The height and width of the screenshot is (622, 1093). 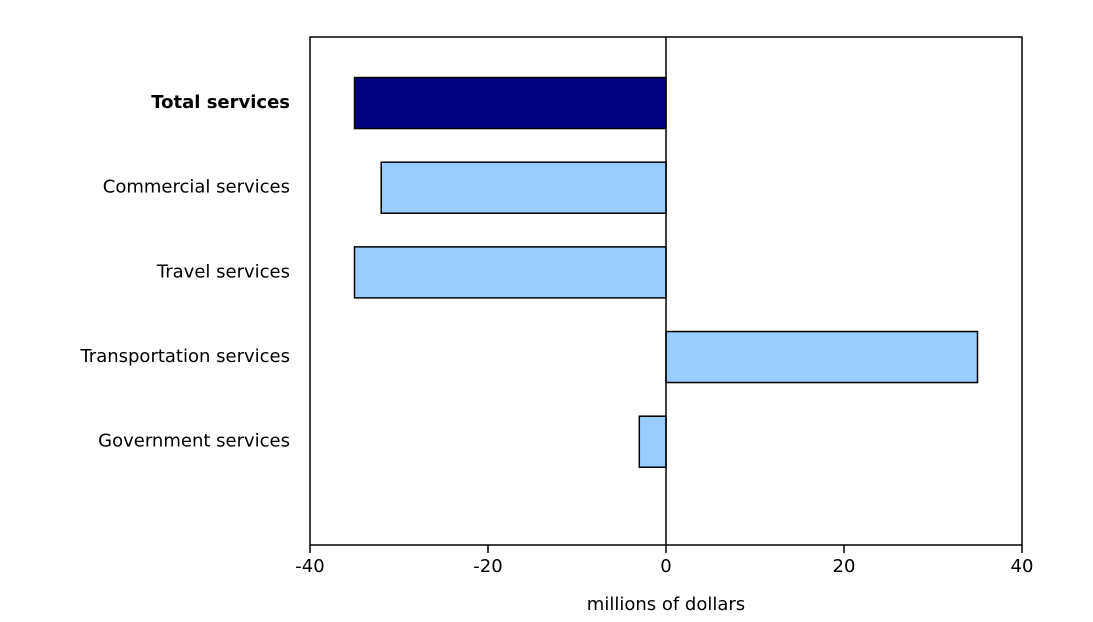 What do you see at coordinates (665, 566) in the screenshot?
I see `x-tick-label: 0` at bounding box center [665, 566].